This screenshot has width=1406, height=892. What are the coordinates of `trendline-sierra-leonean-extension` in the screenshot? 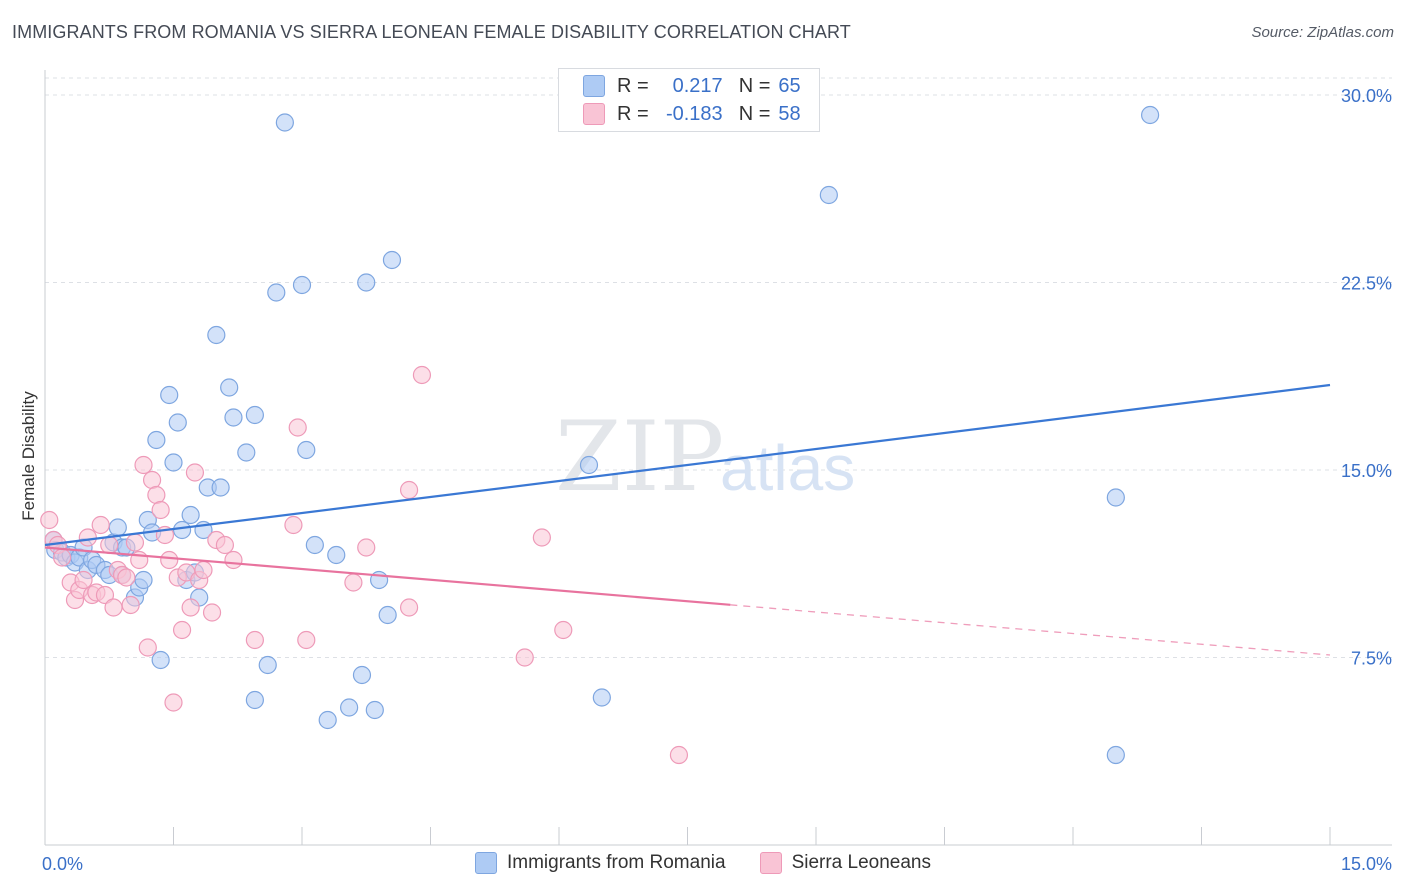 It's located at (1030, 630).